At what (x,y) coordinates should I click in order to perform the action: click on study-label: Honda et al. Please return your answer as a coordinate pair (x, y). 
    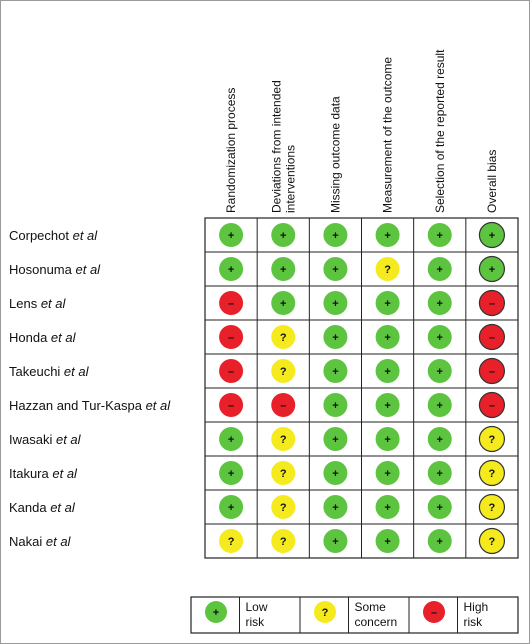
    Looking at the image, I should click on (43, 337).